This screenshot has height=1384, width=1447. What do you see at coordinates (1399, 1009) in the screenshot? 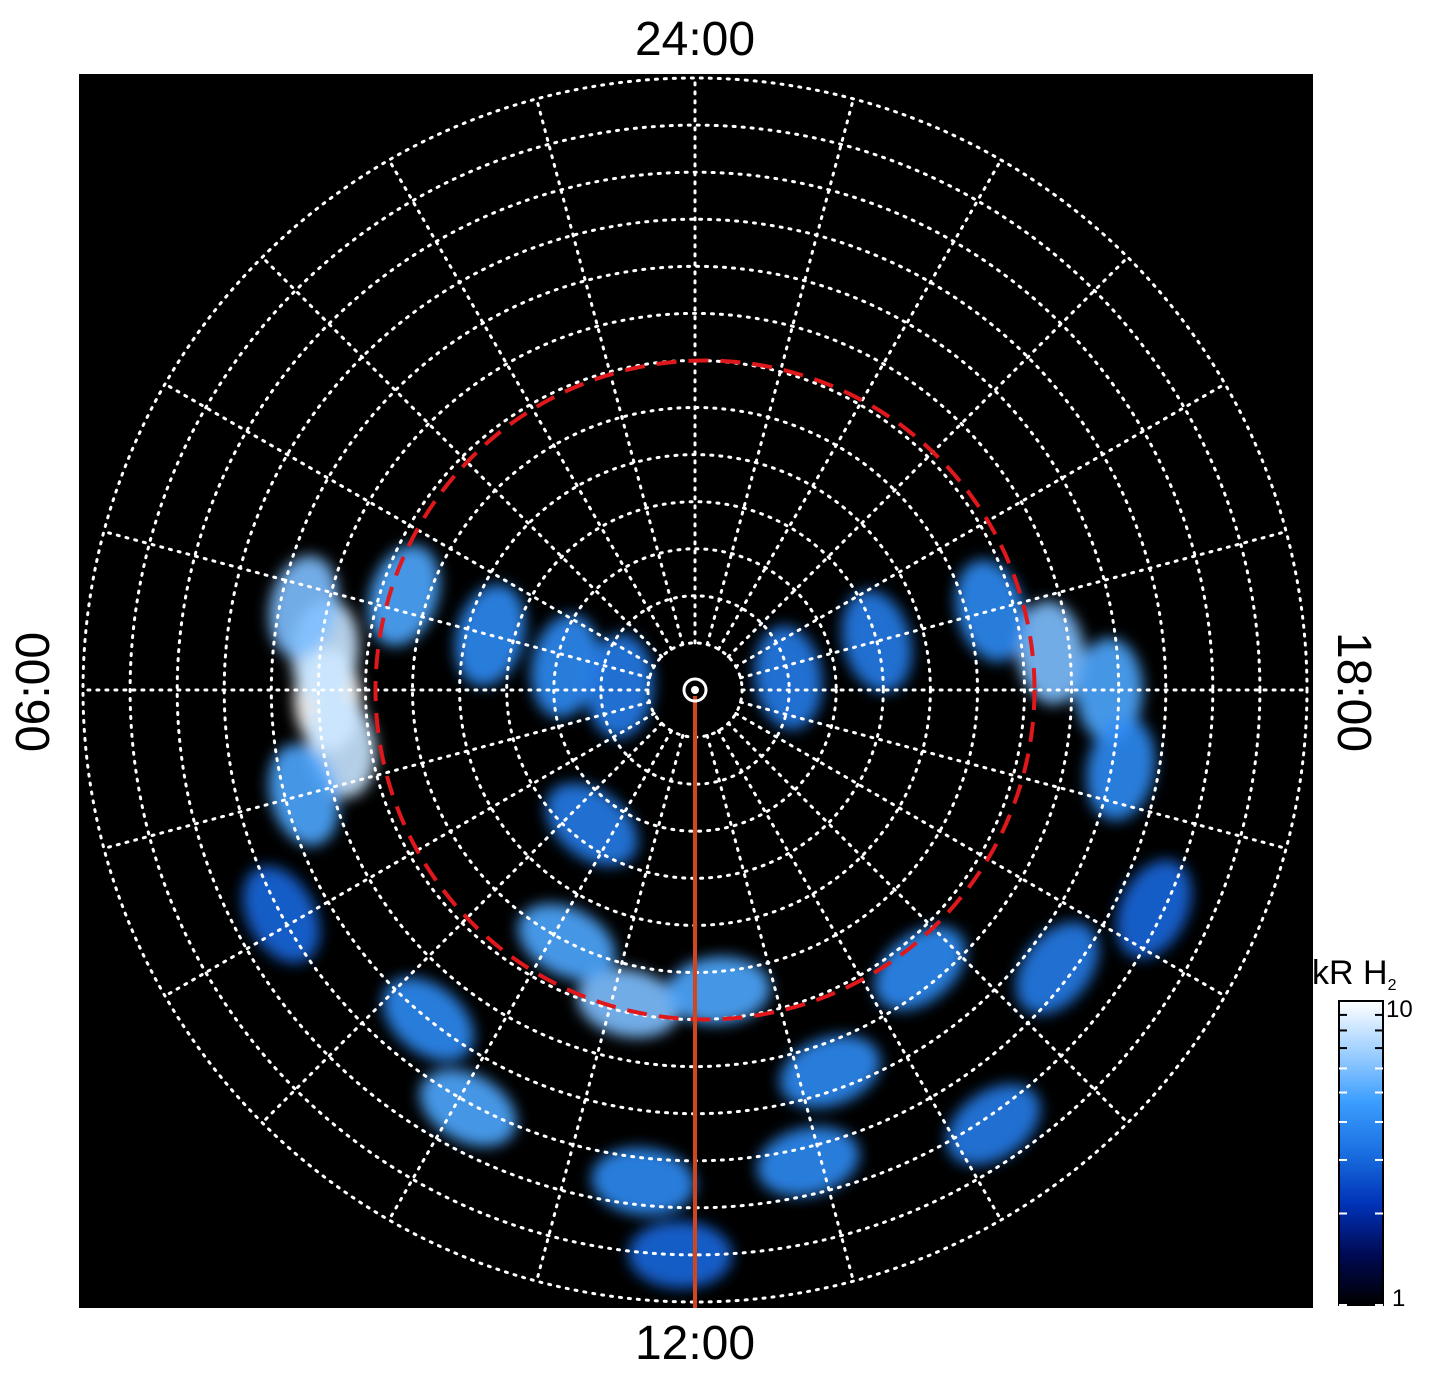
I see `colorbar-max-label: 10` at bounding box center [1399, 1009].